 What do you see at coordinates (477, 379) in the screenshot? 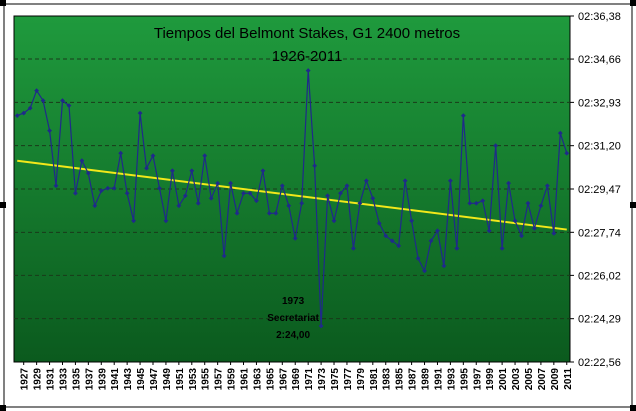
I see `x-tick-label: 1997` at bounding box center [477, 379].